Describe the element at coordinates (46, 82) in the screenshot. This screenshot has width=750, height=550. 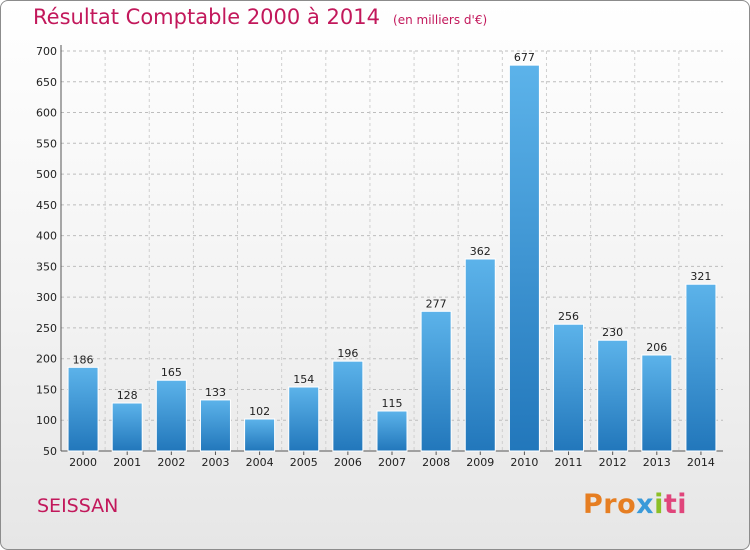
I see `y-tick-label-650: 650` at that location.